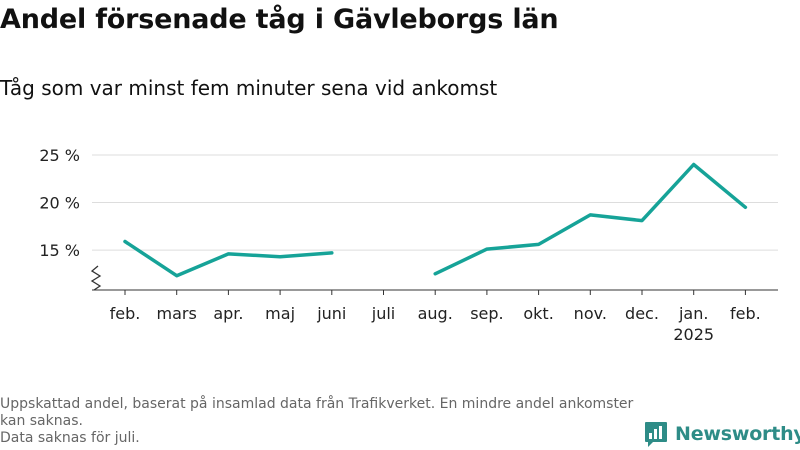 The height and width of the screenshot is (450, 800). What do you see at coordinates (435, 313) in the screenshot?
I see `x-tick-label: aug.` at bounding box center [435, 313].